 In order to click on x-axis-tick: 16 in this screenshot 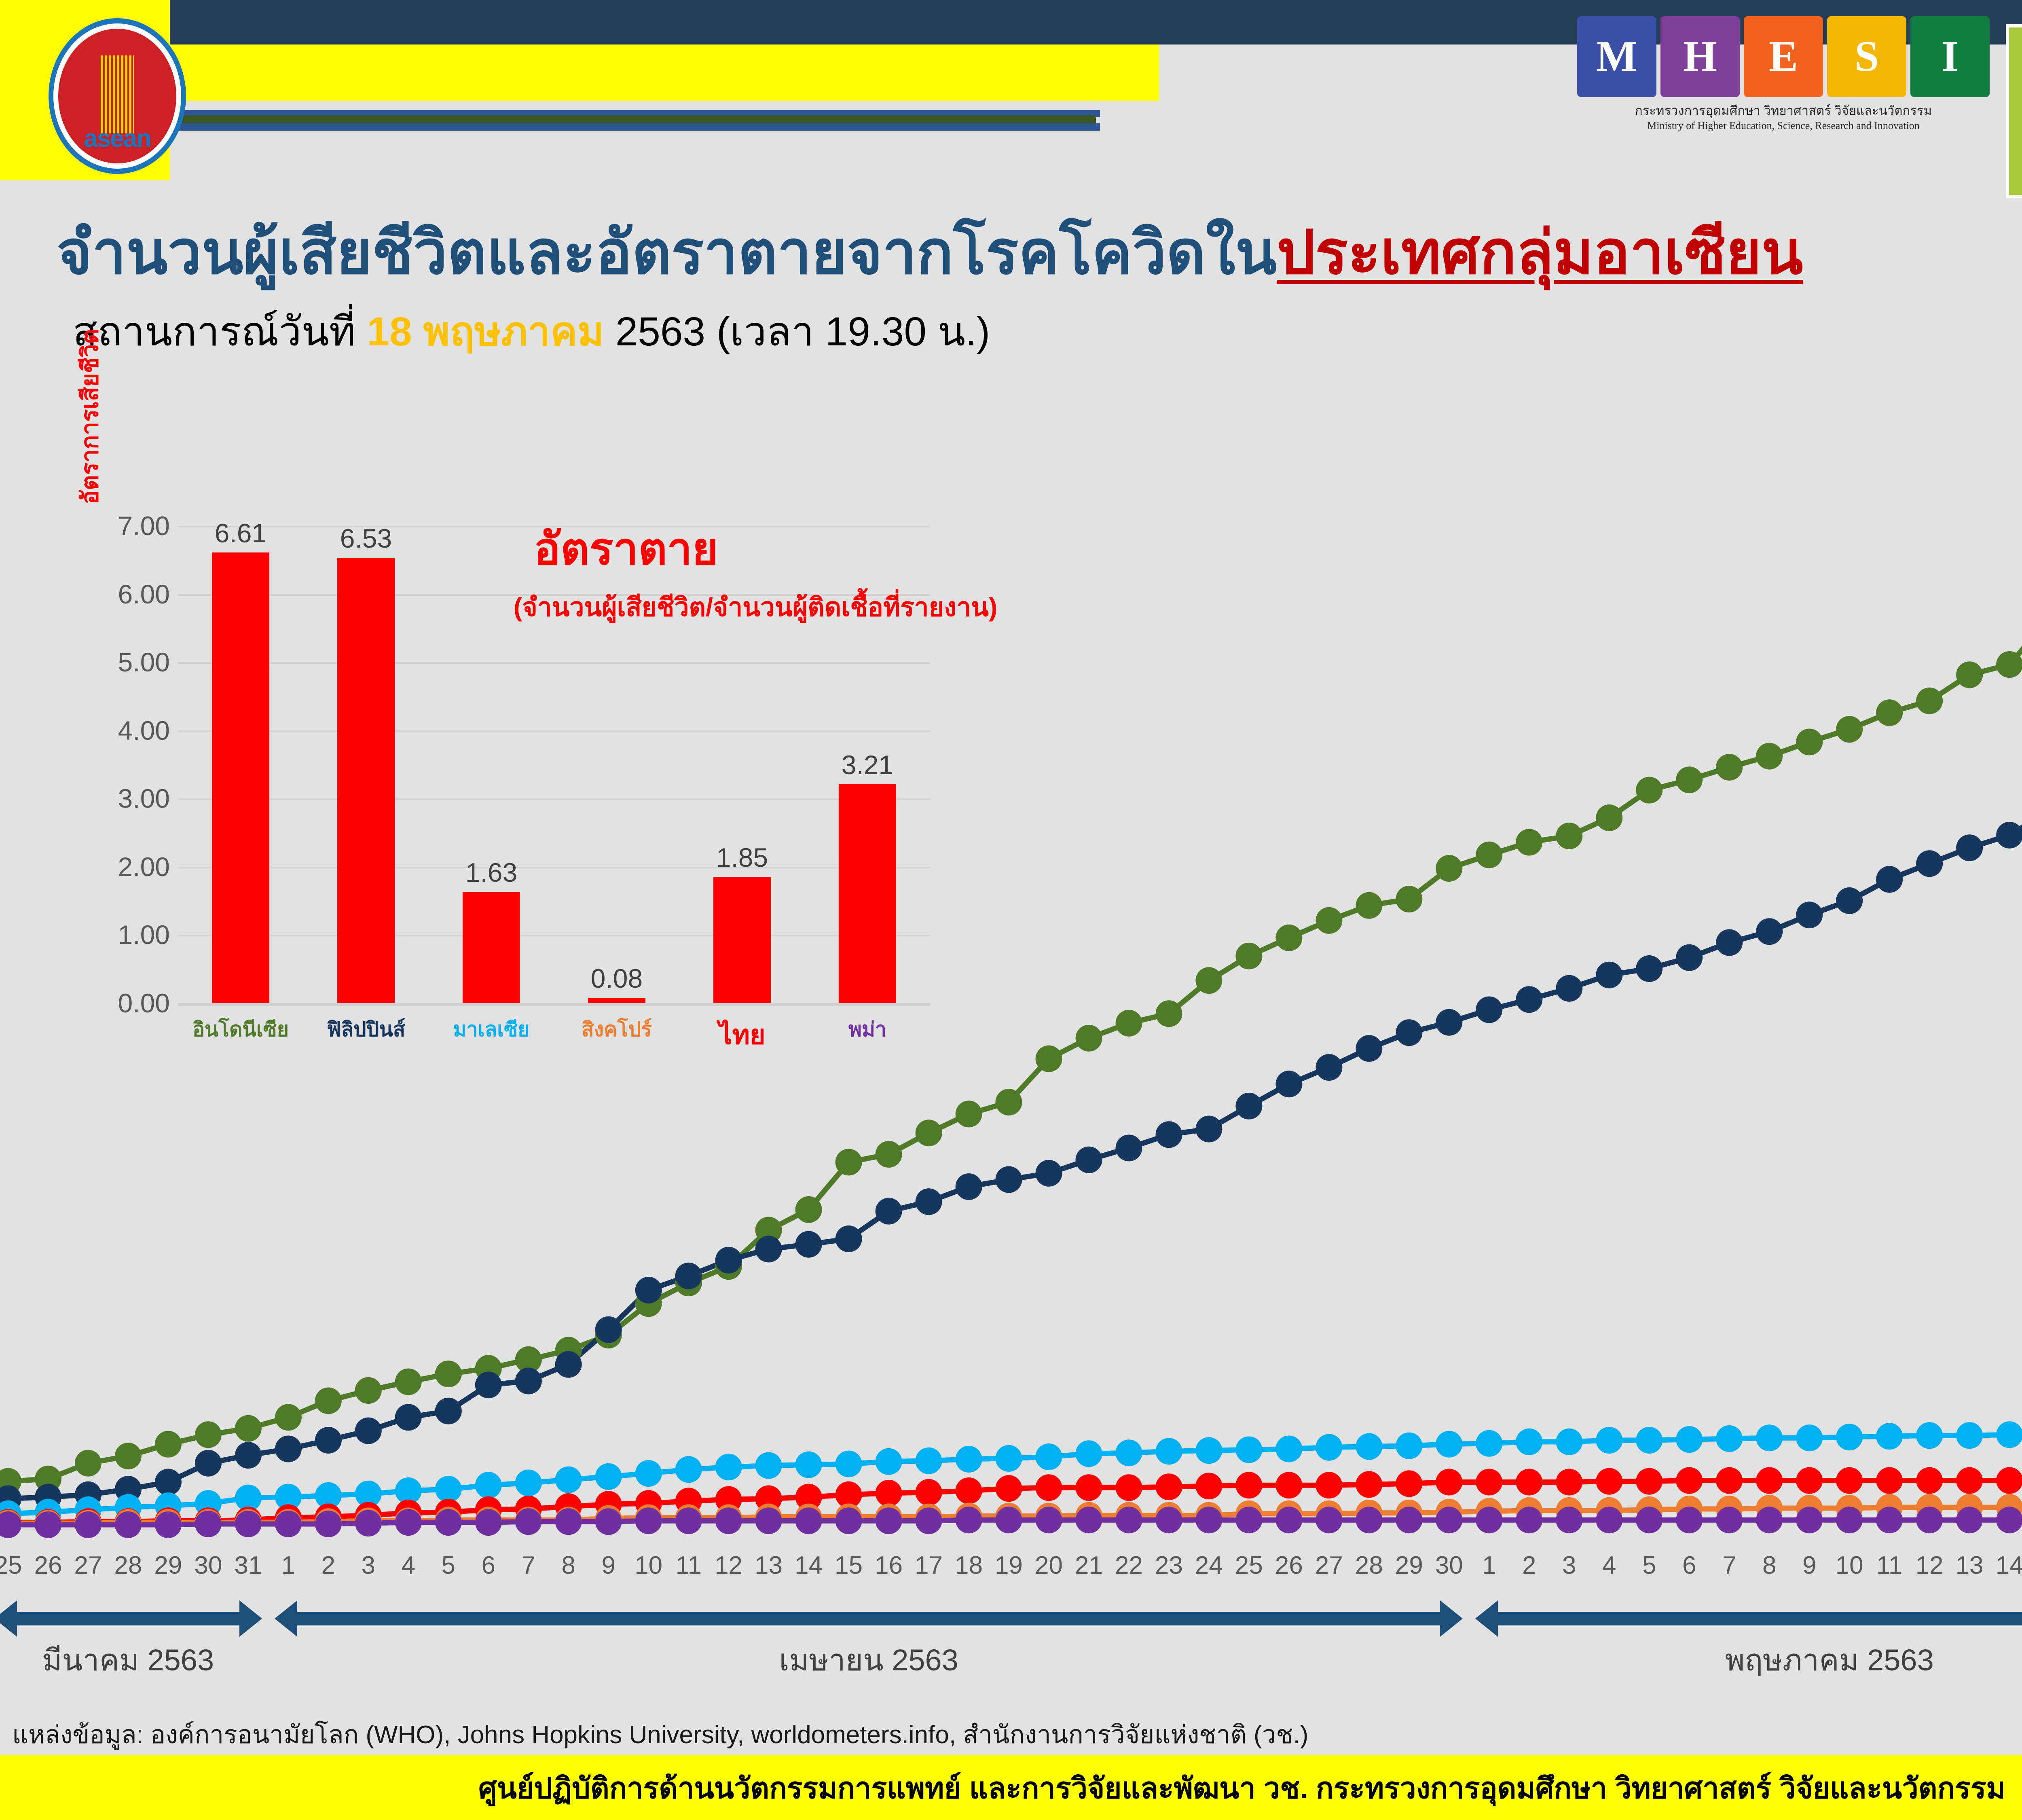, I will do `click(889, 1565)`.